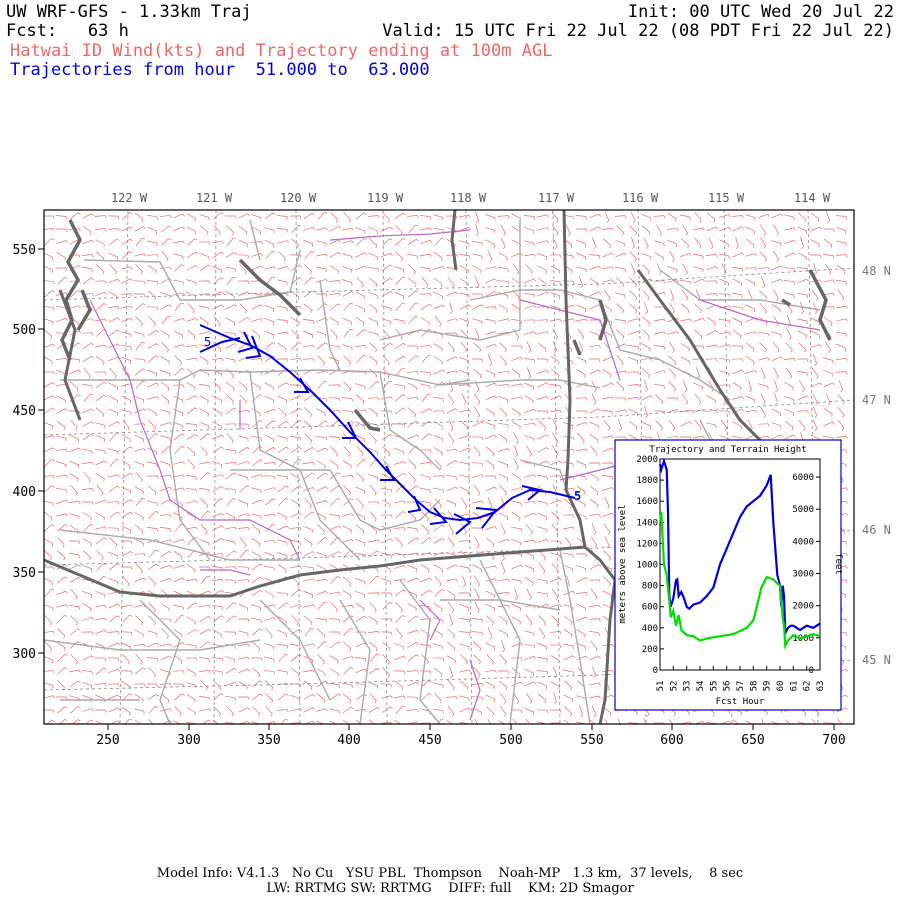 This screenshot has width=900, height=900. What do you see at coordinates (876, 400) in the screenshot?
I see `lat-label: 47 N` at bounding box center [876, 400].